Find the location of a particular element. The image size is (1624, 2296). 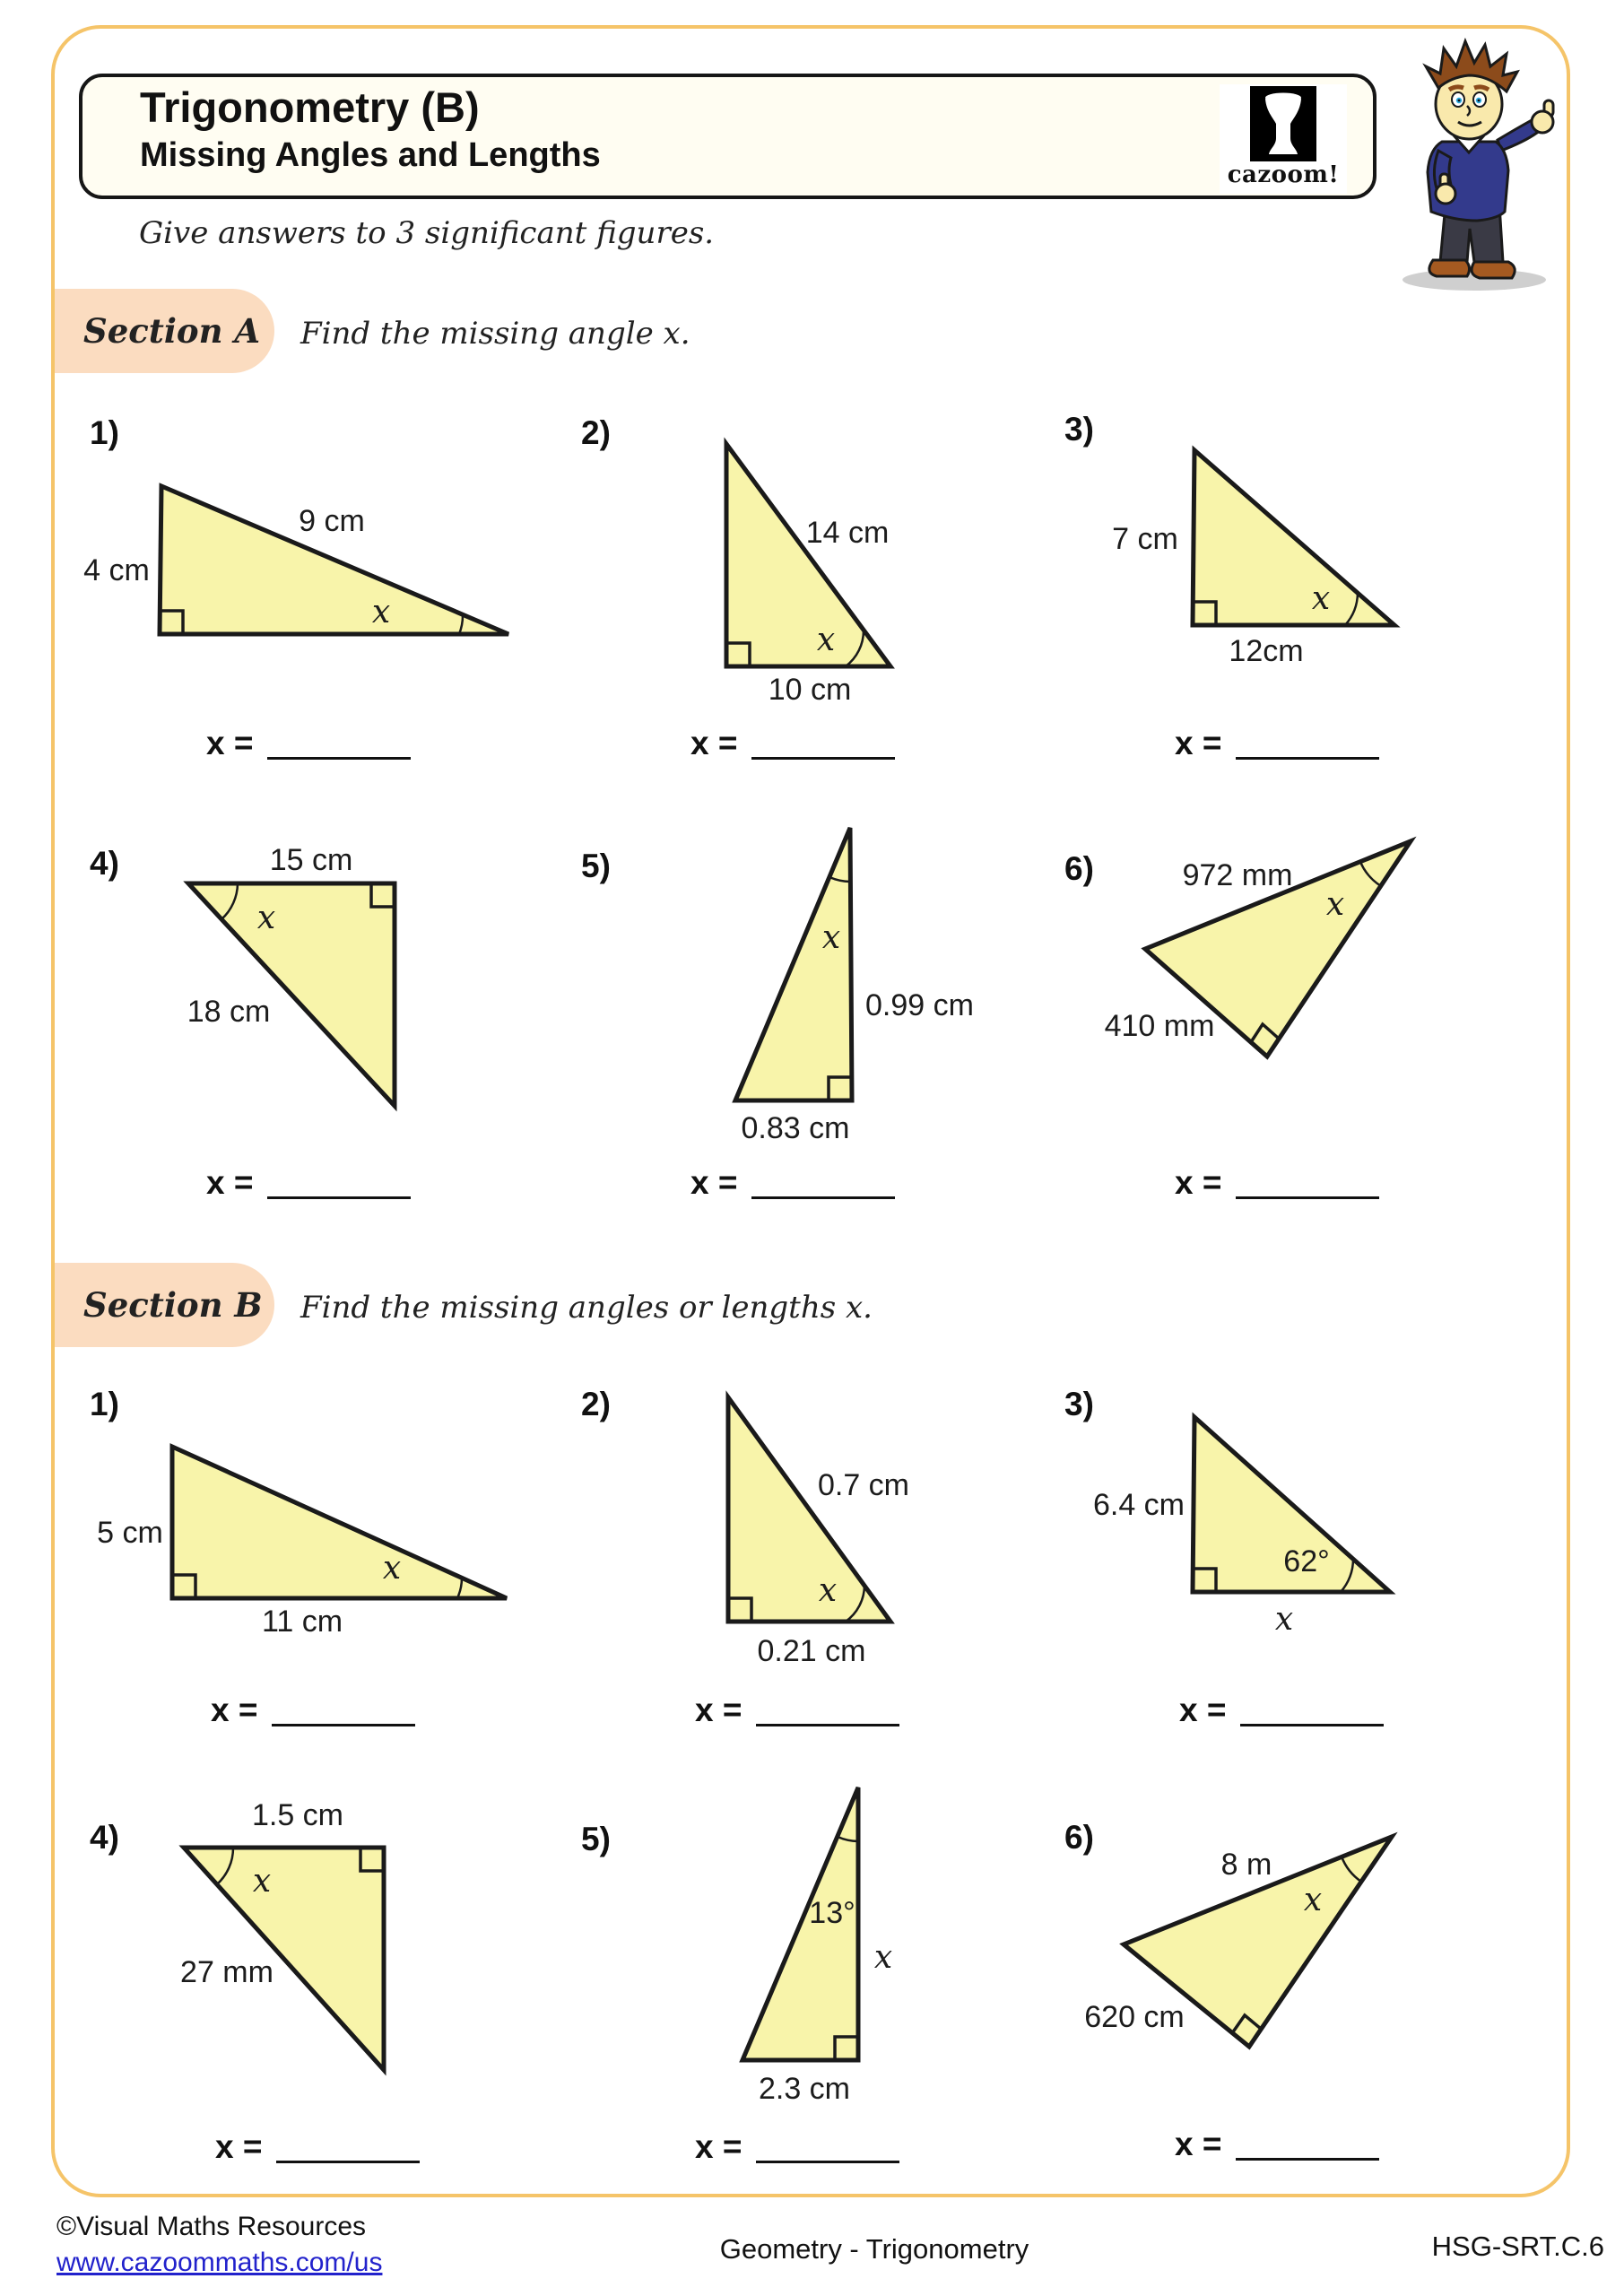

side-label: 12cm is located at coordinates (1266, 651).